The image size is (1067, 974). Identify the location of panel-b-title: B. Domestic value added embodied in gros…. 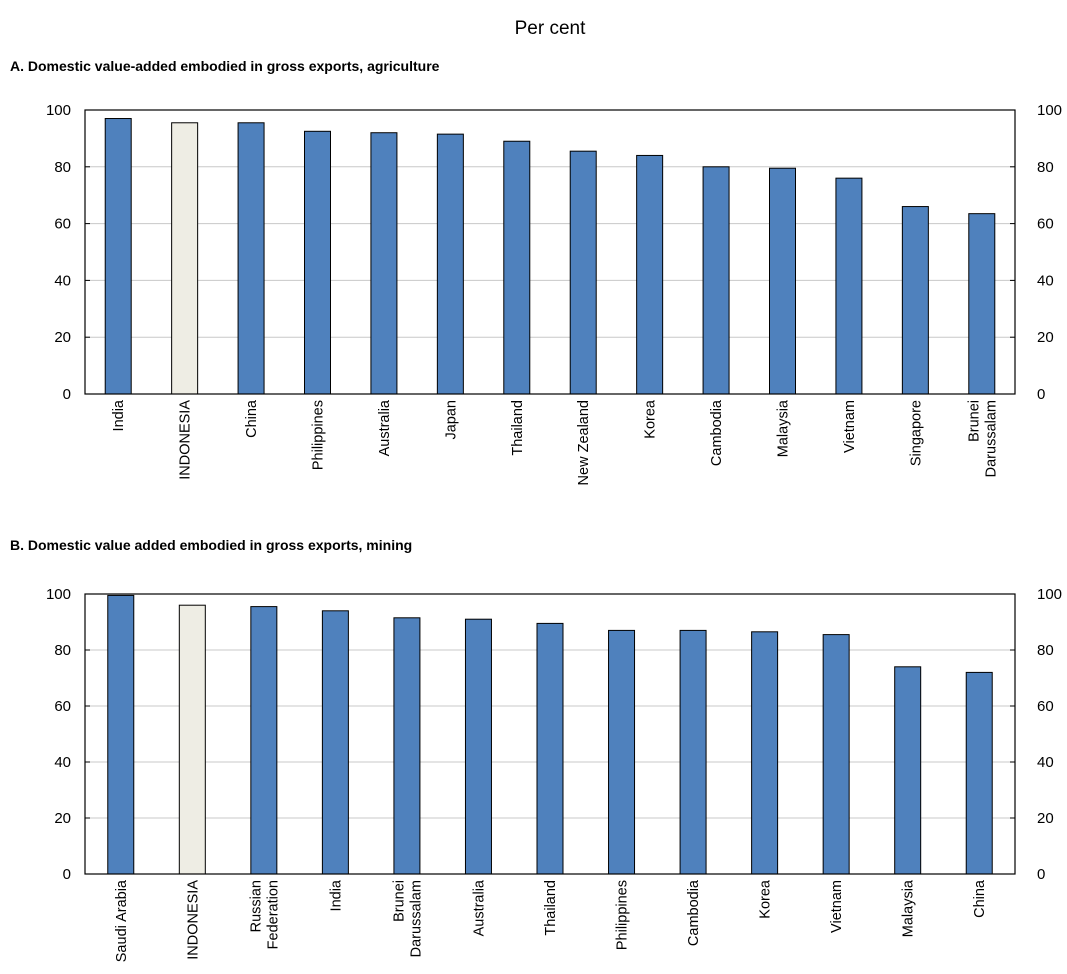
(211, 545).